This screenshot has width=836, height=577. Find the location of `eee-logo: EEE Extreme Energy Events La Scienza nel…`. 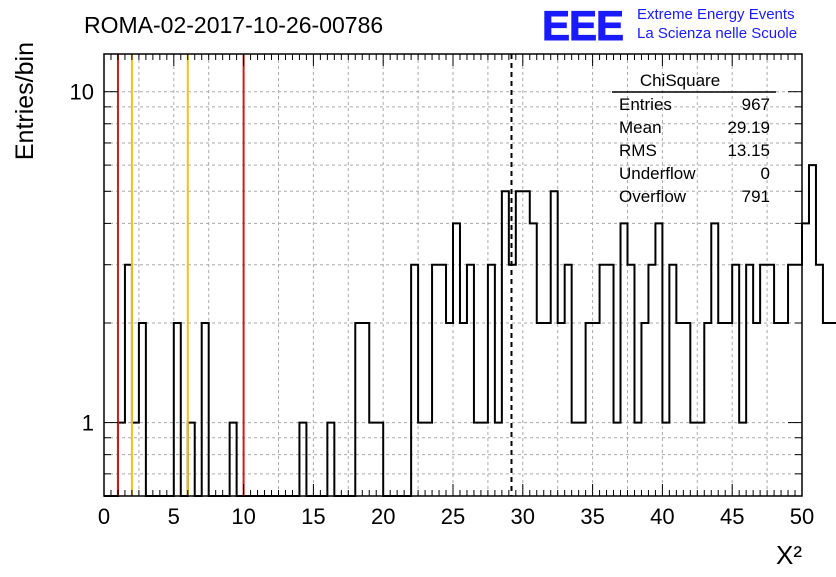

eee-logo: EEE Extreme Energy Events La Scienza nel… is located at coordinates (670, 26).